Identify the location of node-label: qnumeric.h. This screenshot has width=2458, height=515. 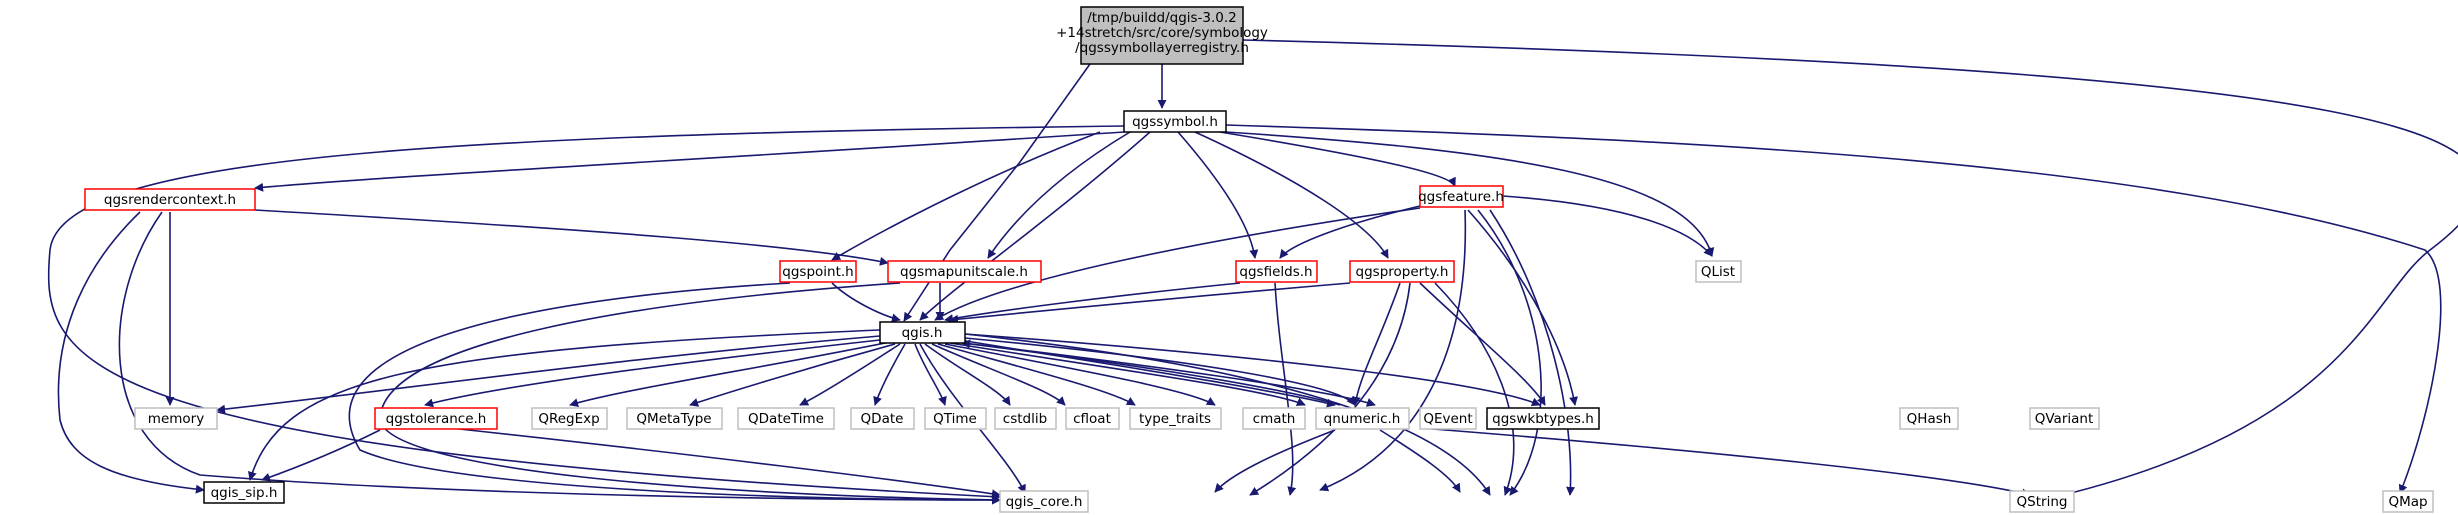
(1362, 419).